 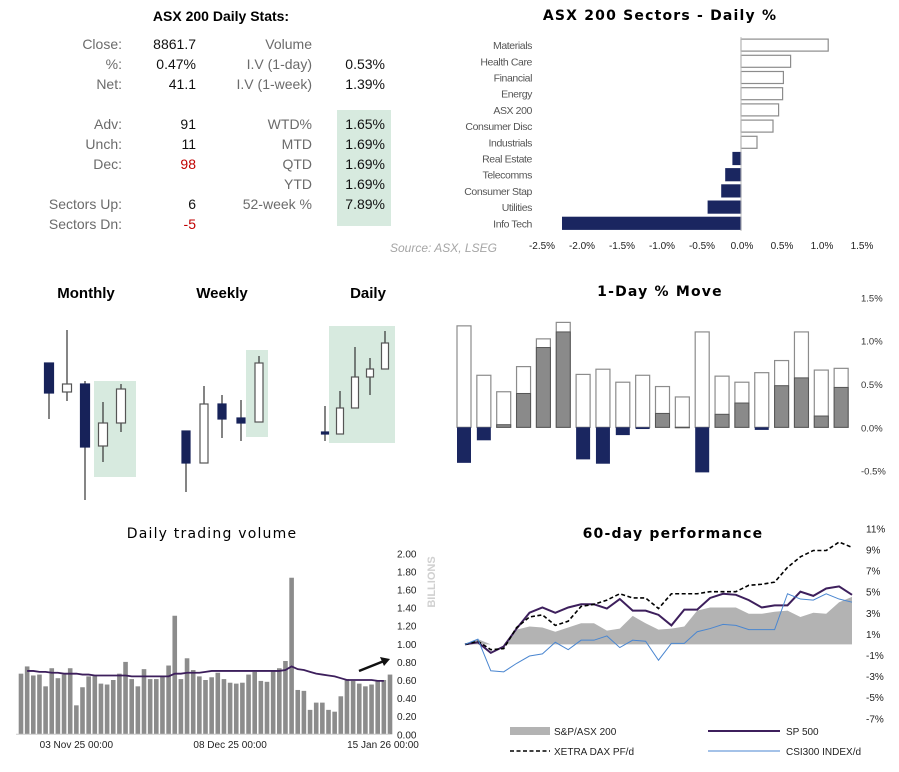 I want to click on y-tick-label: 9%, so click(x=873, y=550).